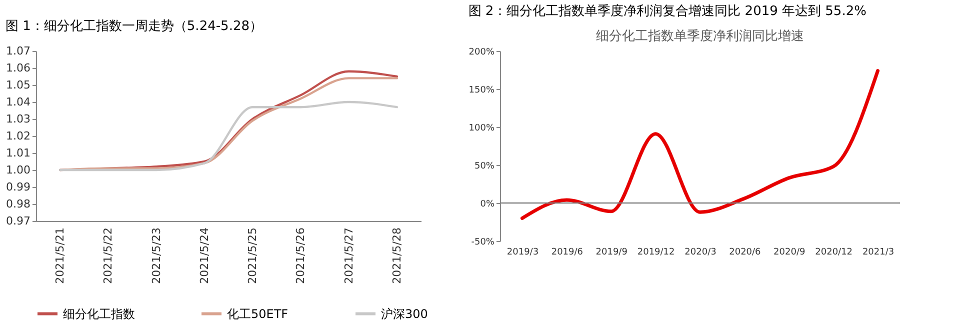 This screenshot has height=325, width=965. Describe the element at coordinates (481, 53) in the screenshot. I see `y-tick-label: 200%` at that location.